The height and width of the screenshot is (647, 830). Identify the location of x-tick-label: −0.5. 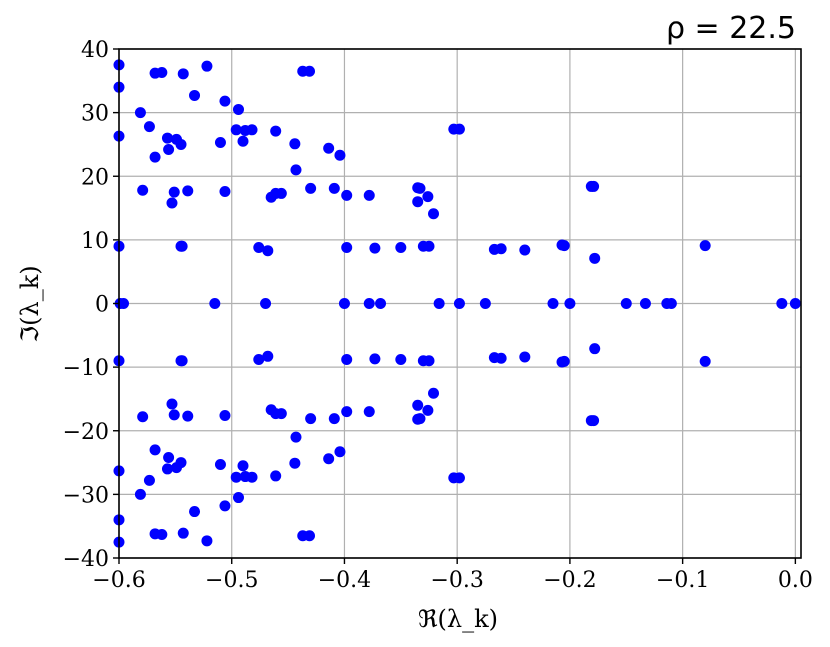
(231, 580).